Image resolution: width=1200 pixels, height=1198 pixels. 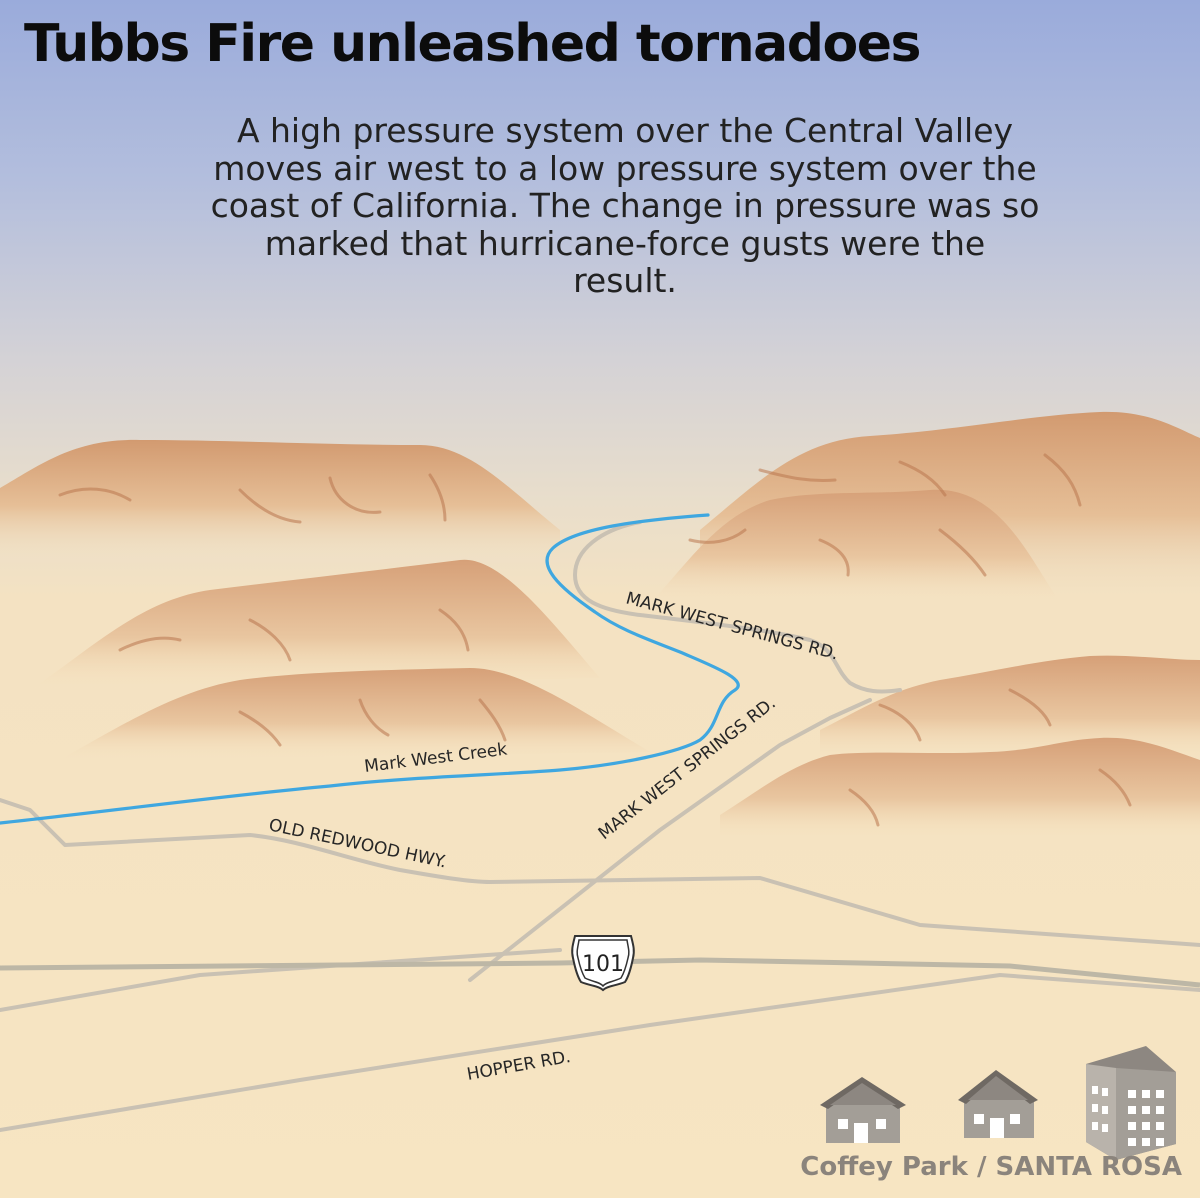 What do you see at coordinates (281, 980) in the screenshot?
I see `road-minor` at bounding box center [281, 980].